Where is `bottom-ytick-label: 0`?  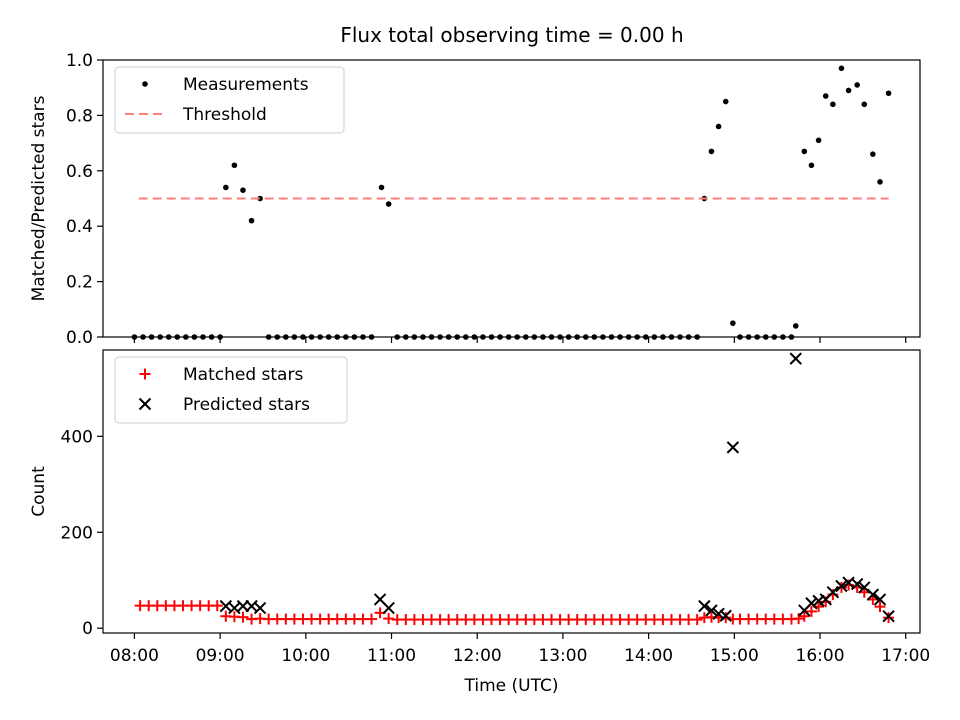 bottom-ytick-label: 0 is located at coordinates (87, 629).